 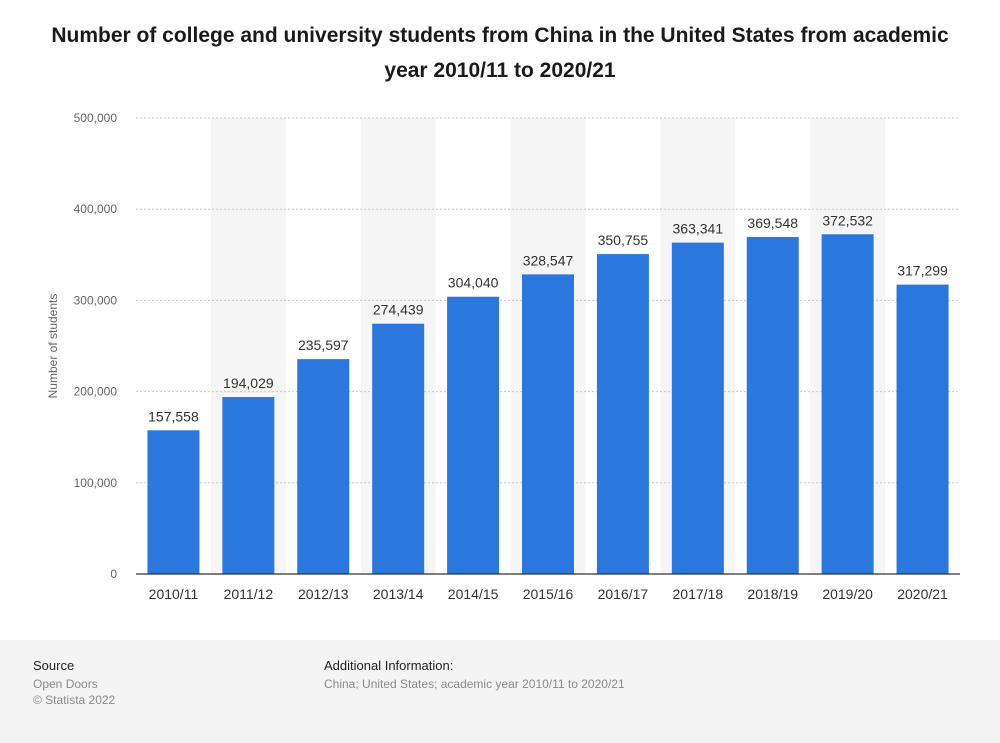 What do you see at coordinates (323, 594) in the screenshot?
I see `x-tick-label: 2012/13` at bounding box center [323, 594].